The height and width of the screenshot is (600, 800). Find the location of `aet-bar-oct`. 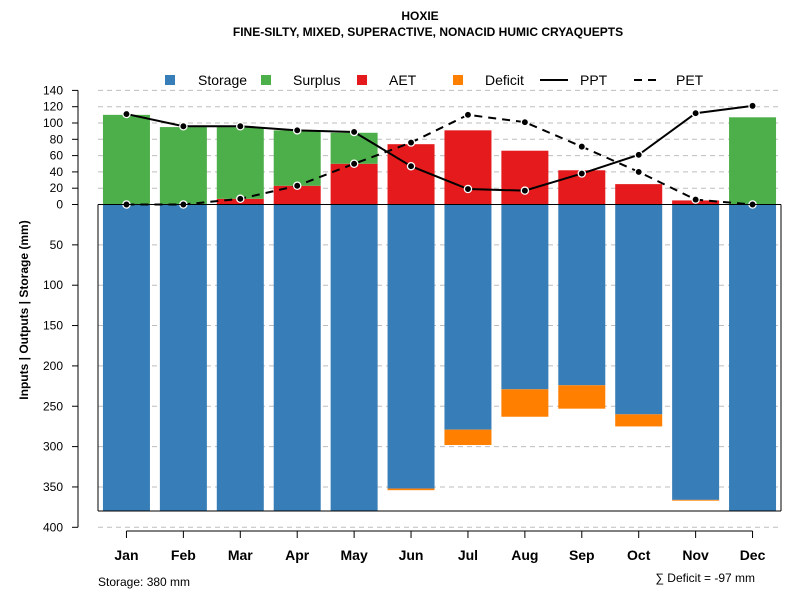

aet-bar-oct is located at coordinates (639, 194).